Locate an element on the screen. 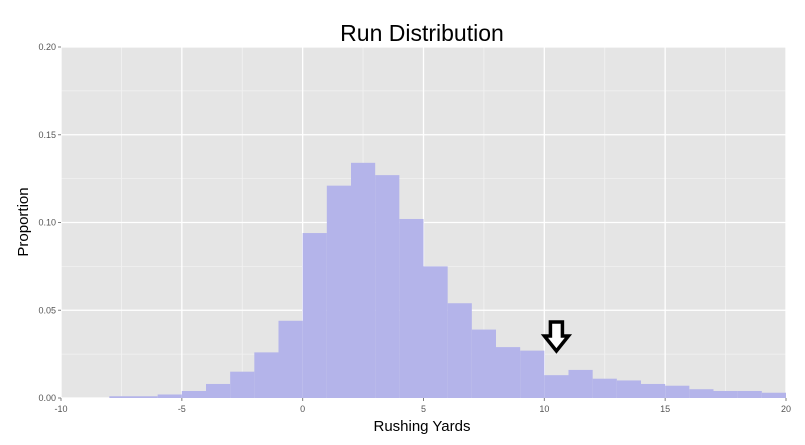 This screenshot has height=445, width=805. x-tick-label: 10 is located at coordinates (544, 409).